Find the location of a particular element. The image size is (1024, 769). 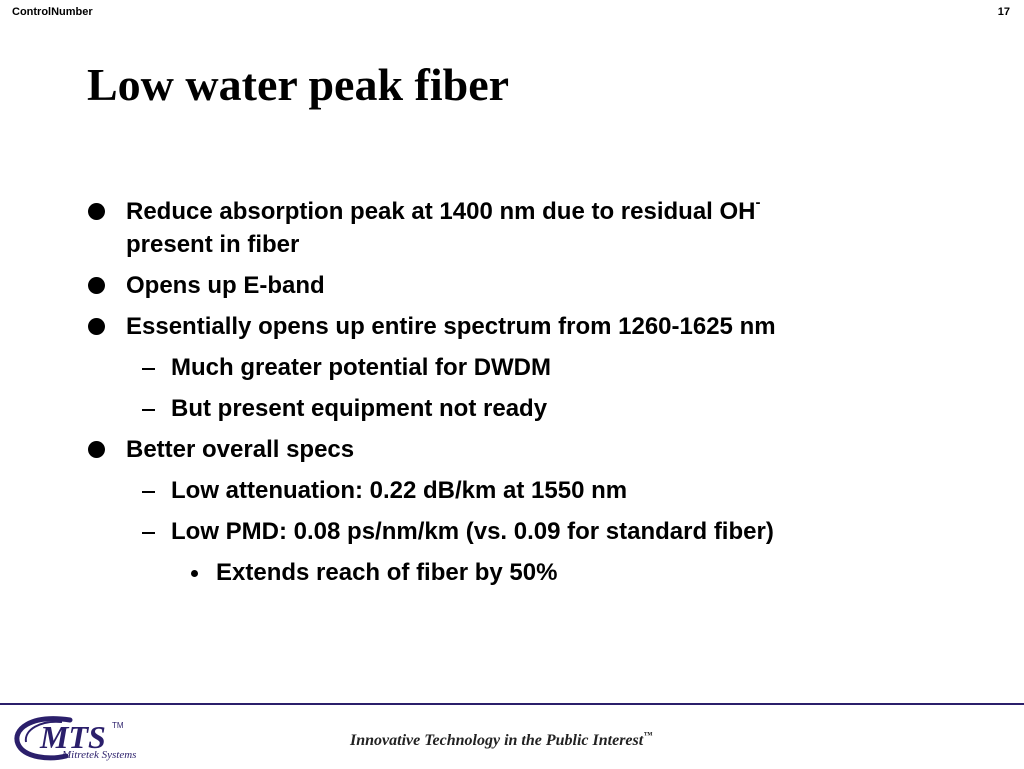

mts-logo: MTS TM Mitretek Systems is located at coordinates (90, 738).